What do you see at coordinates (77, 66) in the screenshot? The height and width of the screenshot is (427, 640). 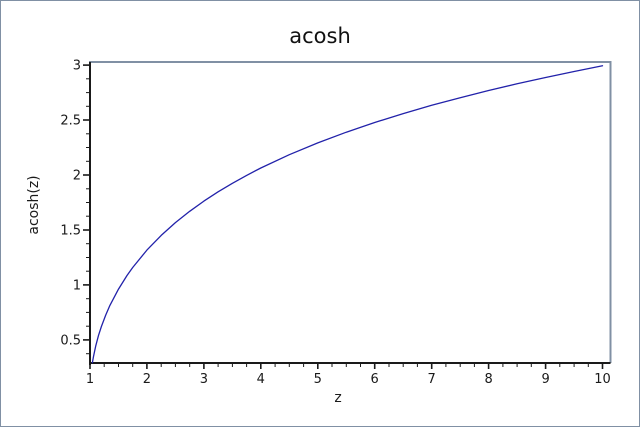 I see `y-tick-label: 3` at bounding box center [77, 66].